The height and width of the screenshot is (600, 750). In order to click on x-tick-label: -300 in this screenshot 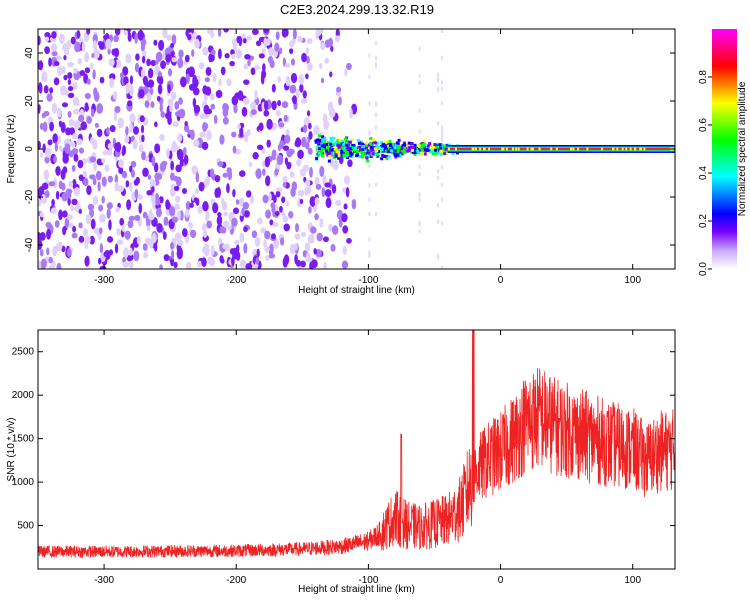, I will do `click(104, 580)`.